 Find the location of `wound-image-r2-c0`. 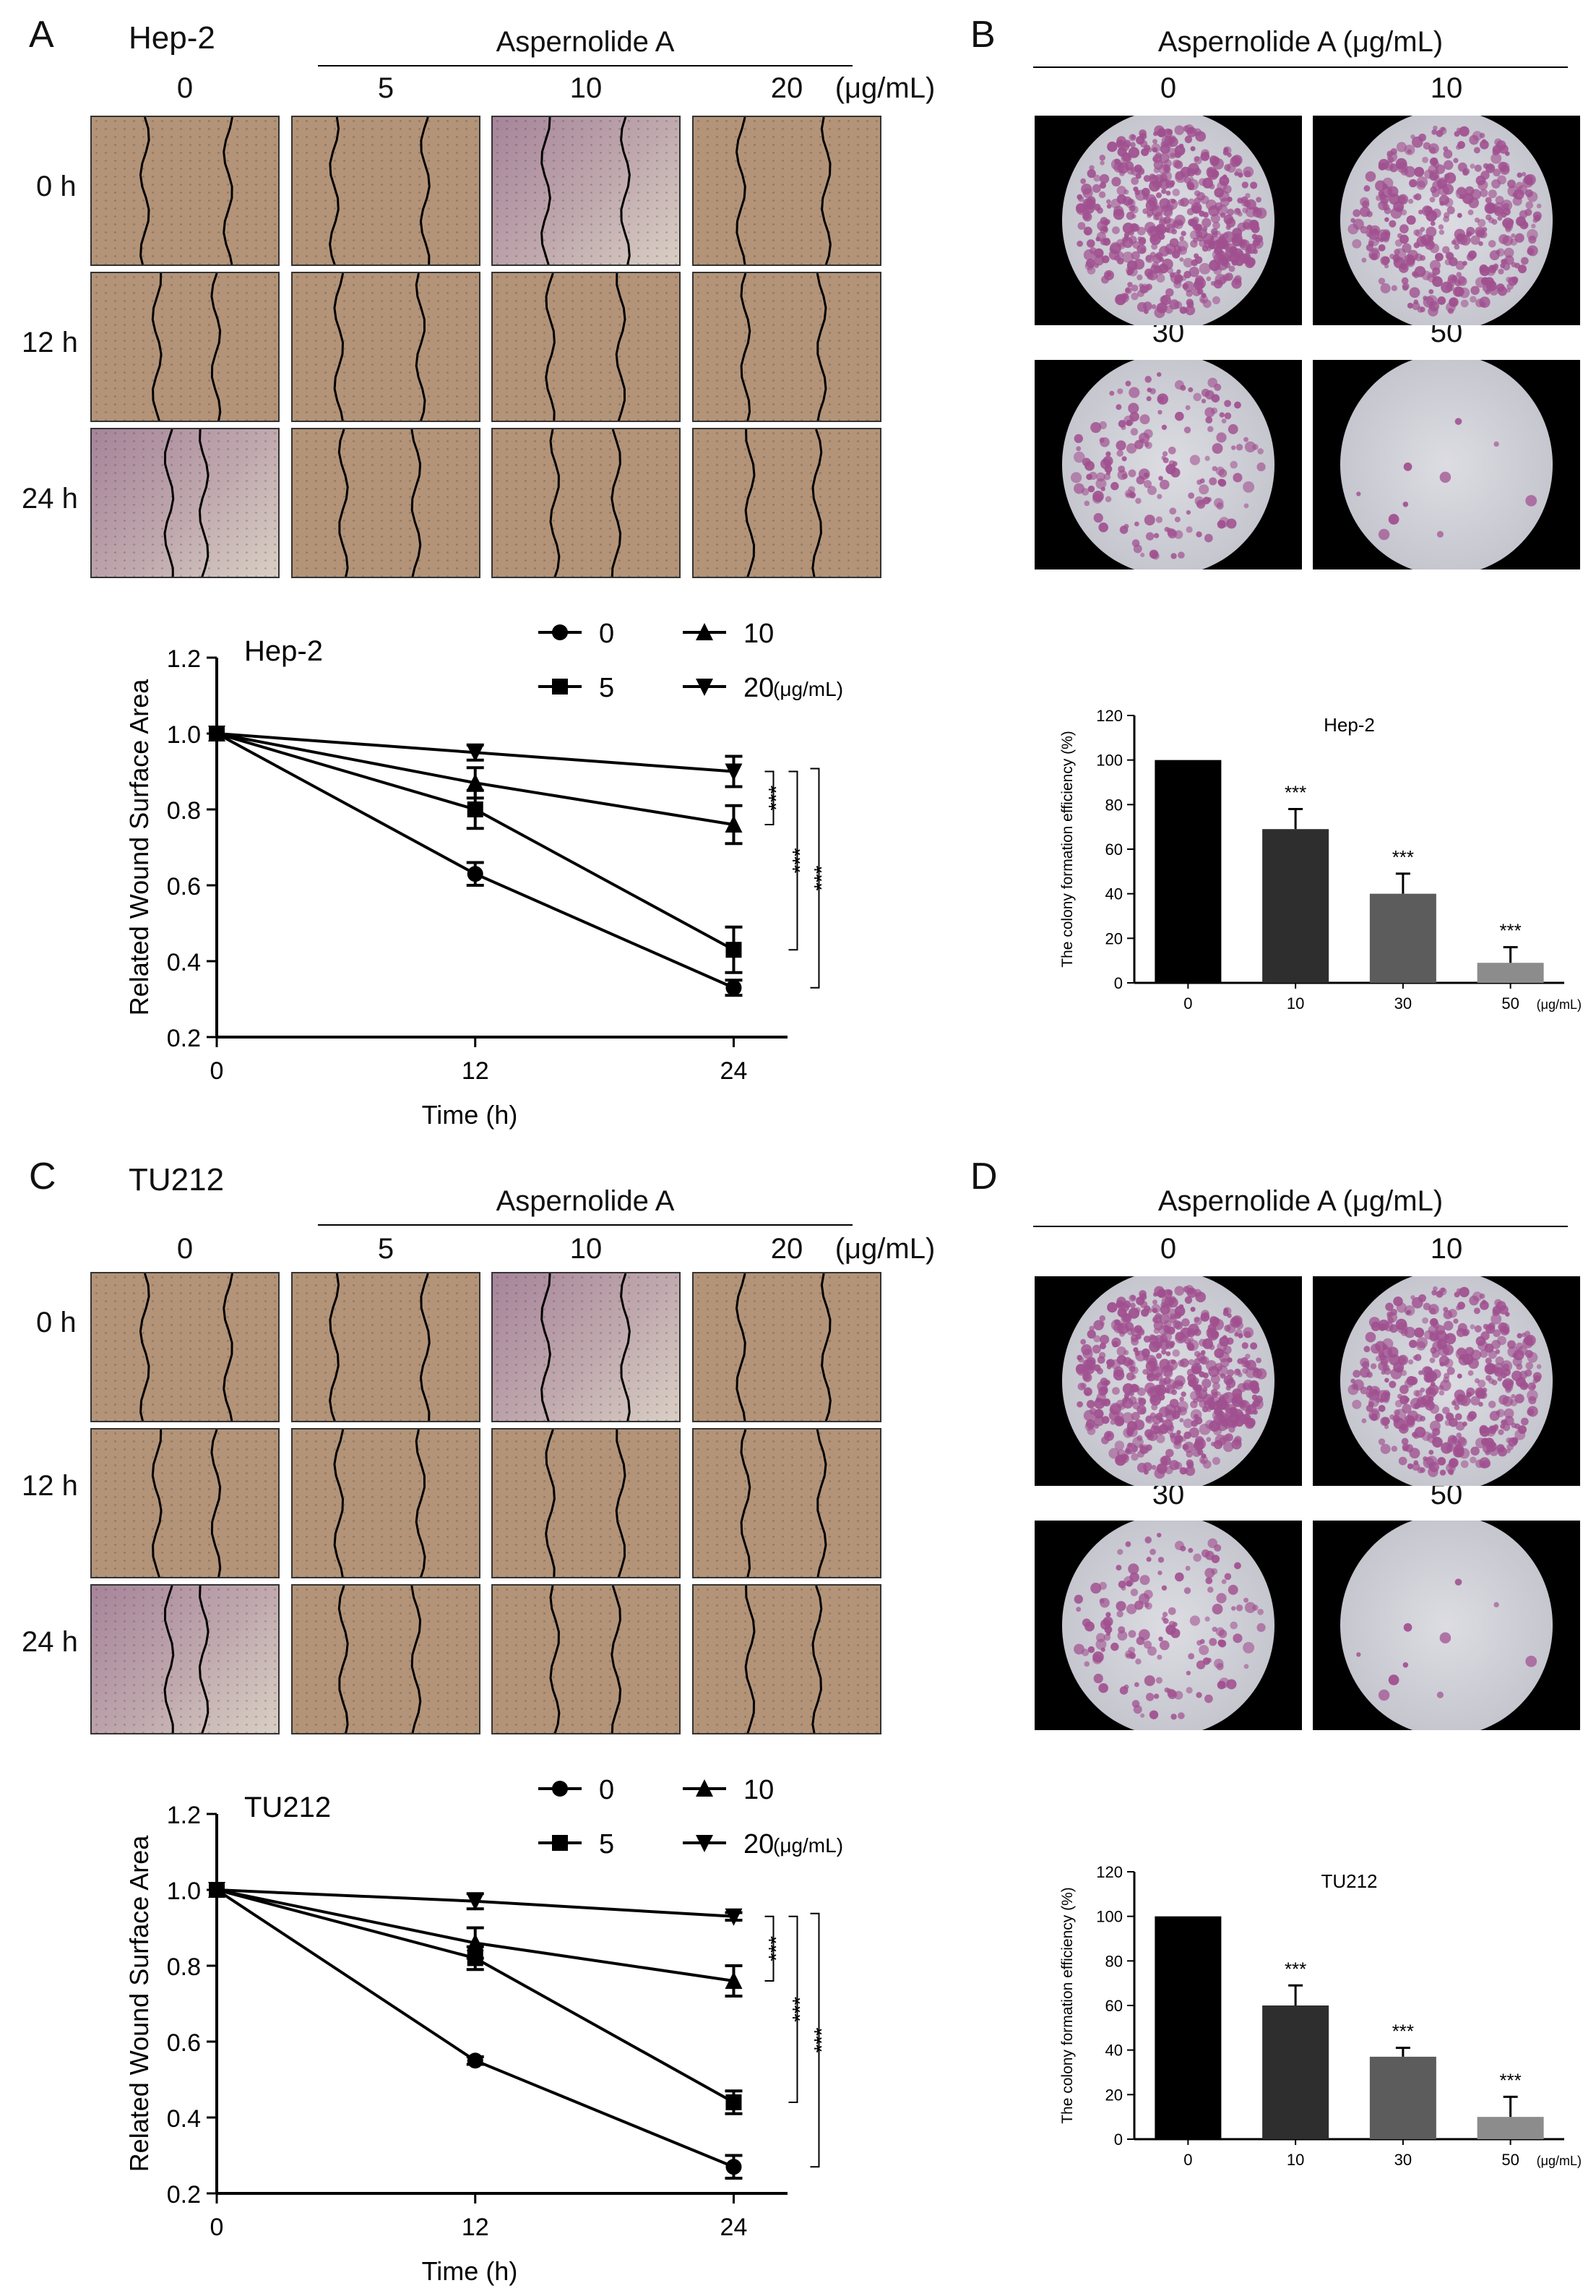

wound-image-r2-c0 is located at coordinates (185, 1659).